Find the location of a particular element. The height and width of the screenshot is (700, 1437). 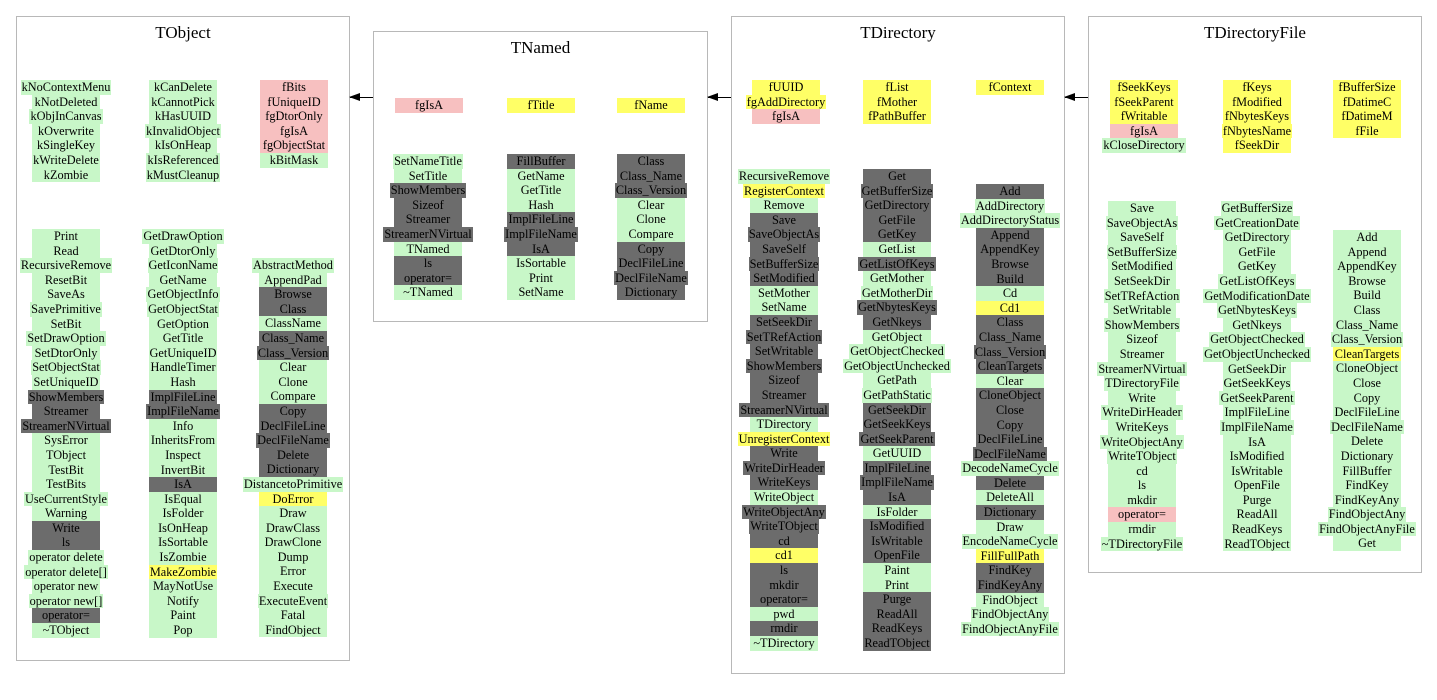

method-item: GetTitle is located at coordinates (183, 338).